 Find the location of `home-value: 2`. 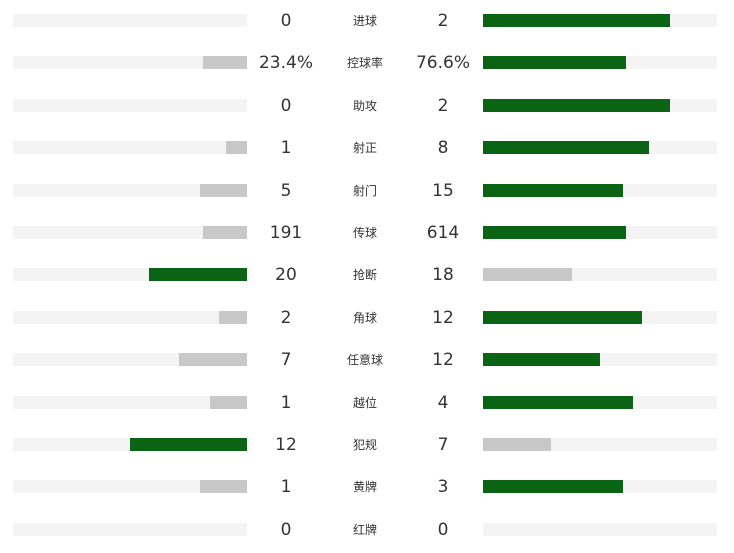

home-value: 2 is located at coordinates (286, 317).